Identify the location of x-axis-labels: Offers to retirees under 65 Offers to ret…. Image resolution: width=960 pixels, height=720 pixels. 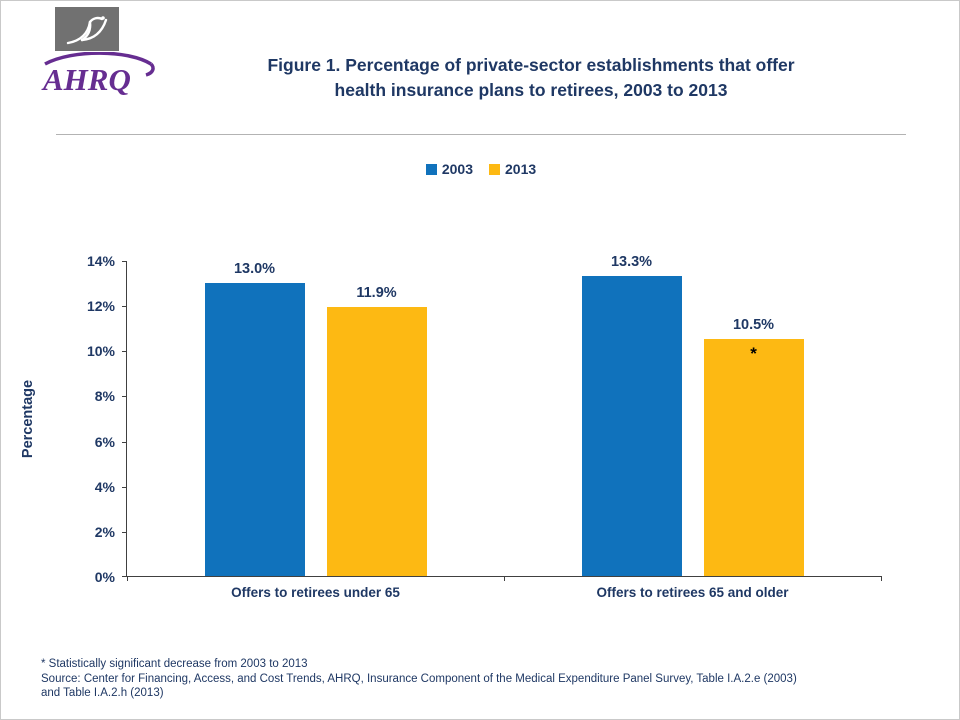
(504, 592).